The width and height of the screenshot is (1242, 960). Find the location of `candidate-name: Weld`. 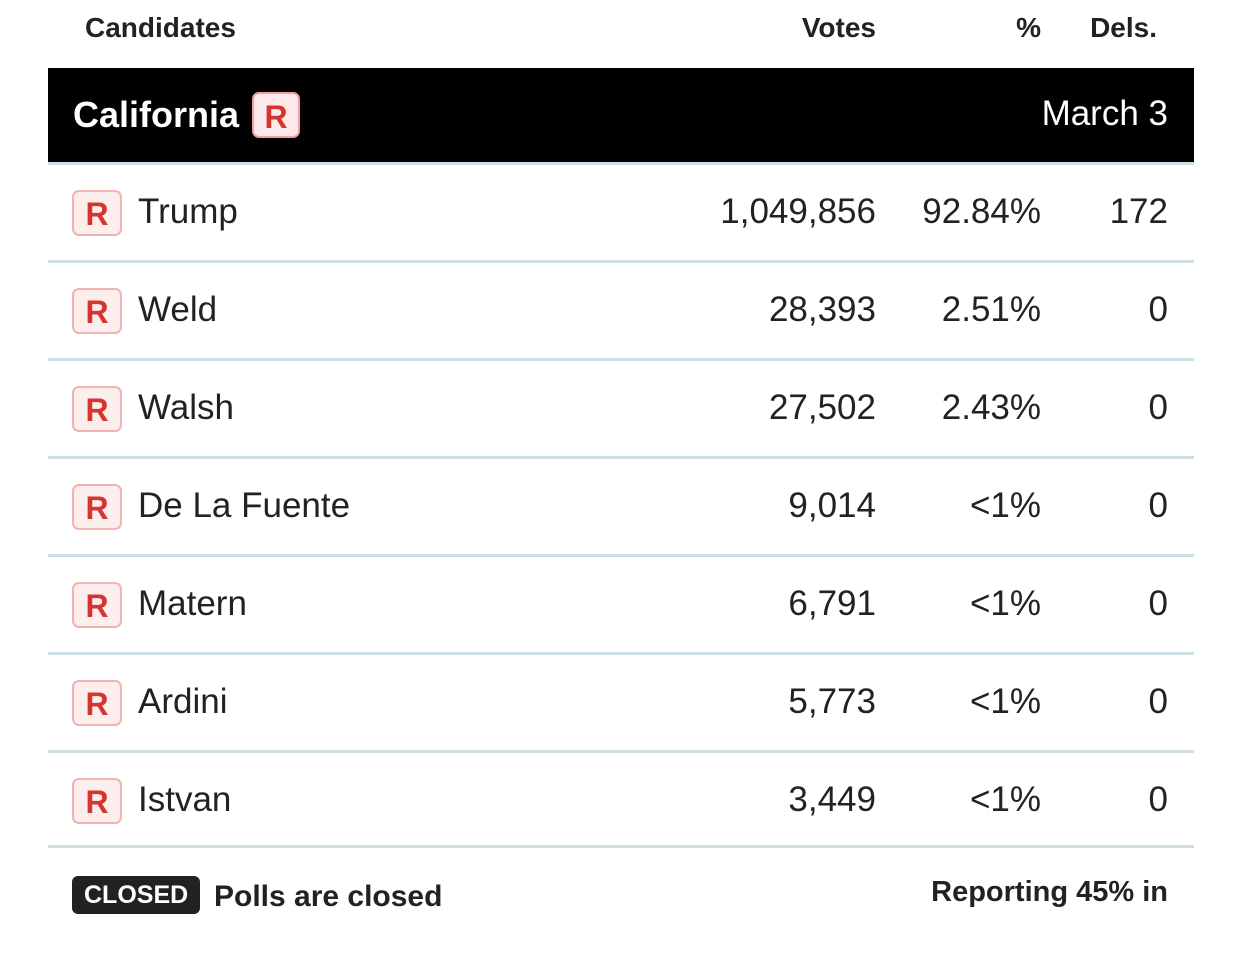

candidate-name: Weld is located at coordinates (178, 309).